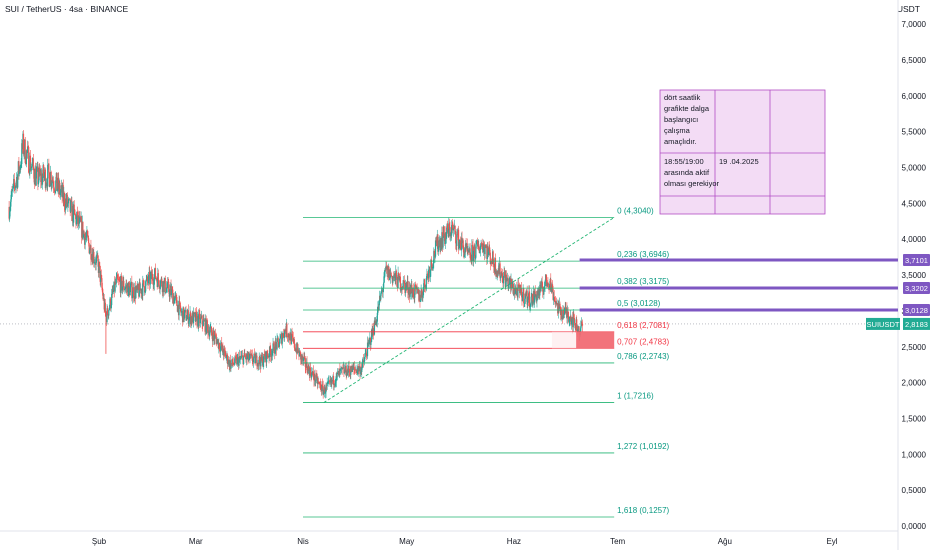 The height and width of the screenshot is (550, 932). Describe the element at coordinates (595, 340) in the screenshot. I see `fib-zone-solid` at that location.